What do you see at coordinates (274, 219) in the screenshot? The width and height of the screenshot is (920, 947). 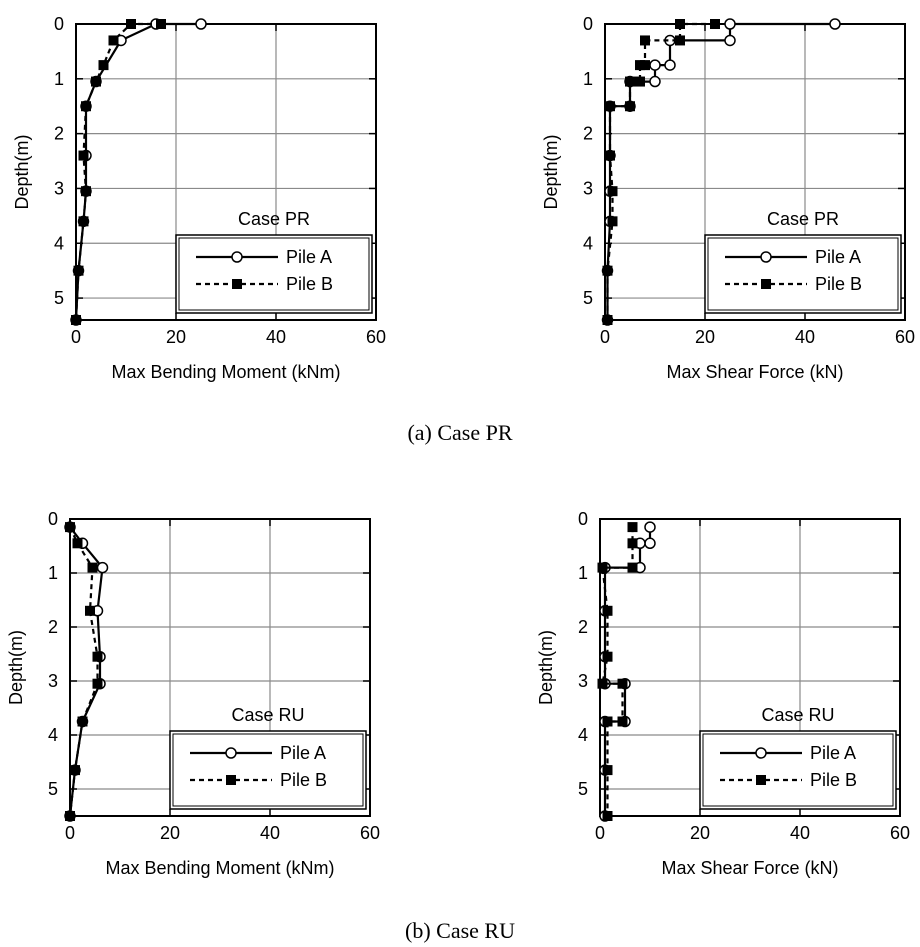 I see `legend-title: Case PR` at bounding box center [274, 219].